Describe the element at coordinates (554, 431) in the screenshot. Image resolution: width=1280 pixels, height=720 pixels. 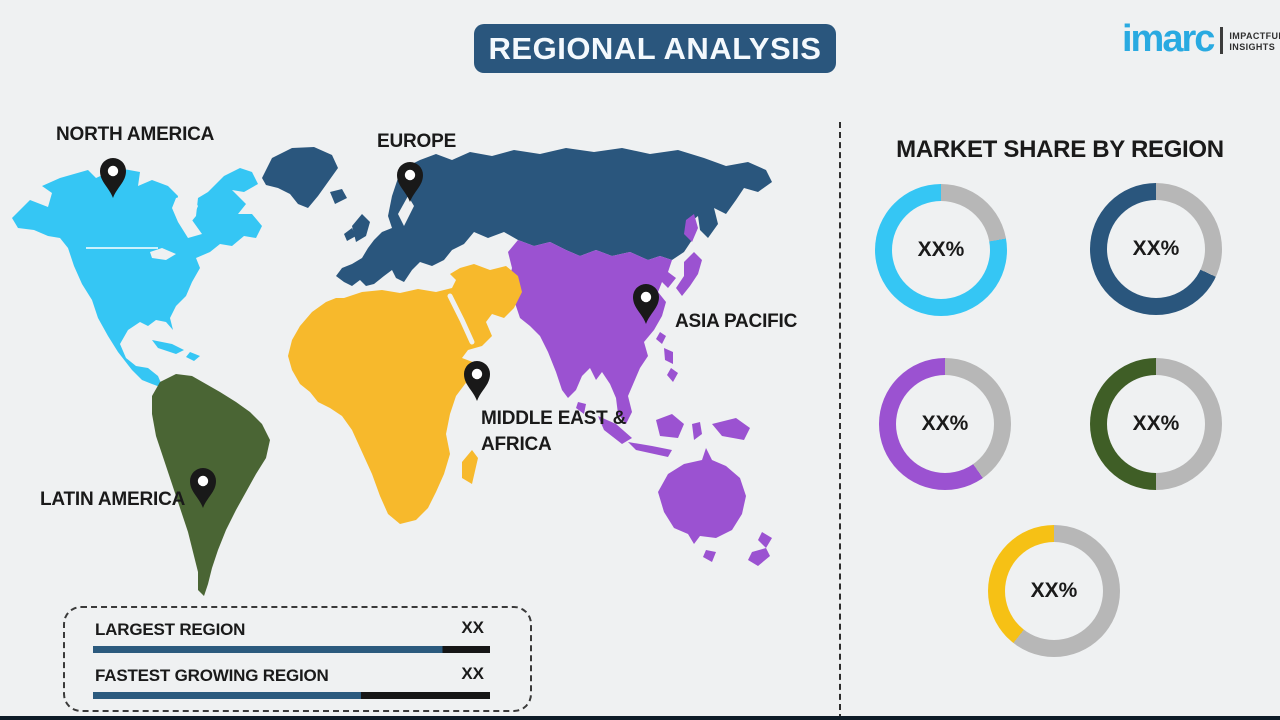
I see `label-middle-east-africa: MIDDLE EAST & AFRICA` at that location.